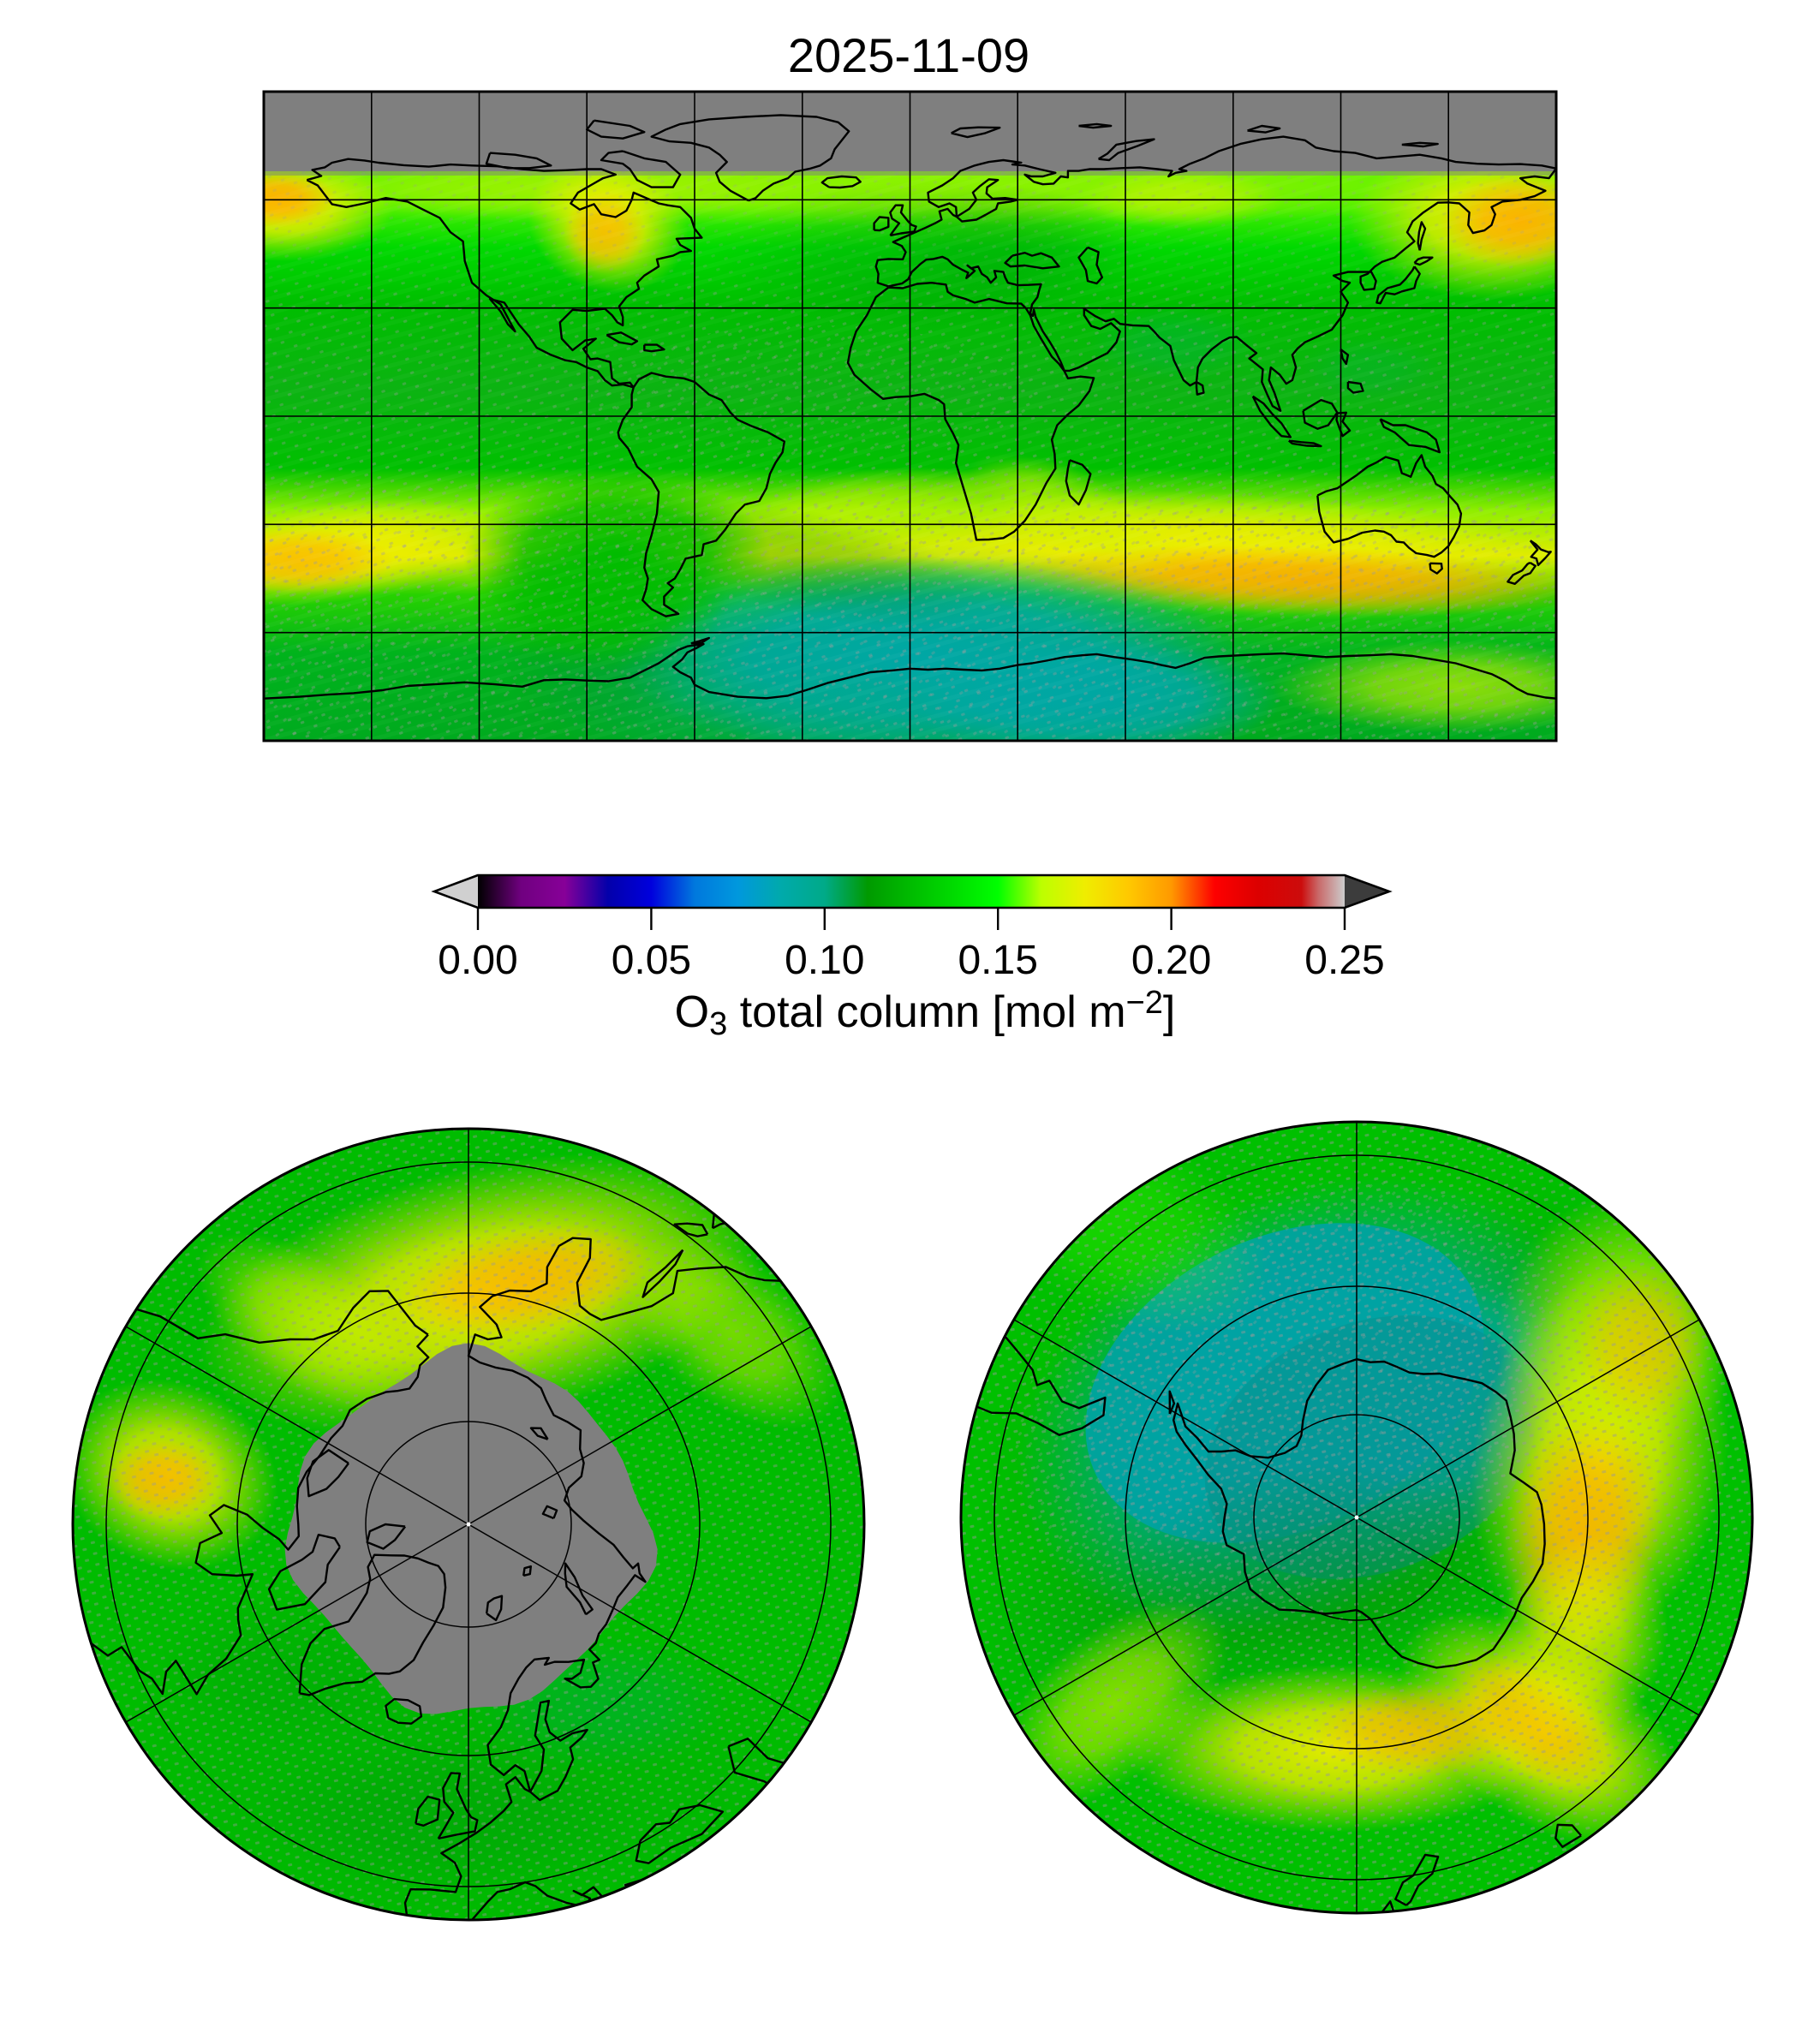 The height and width of the screenshot is (2027, 1820). What do you see at coordinates (998, 960) in the screenshot?
I see `svg-text: 0.15` at bounding box center [998, 960].